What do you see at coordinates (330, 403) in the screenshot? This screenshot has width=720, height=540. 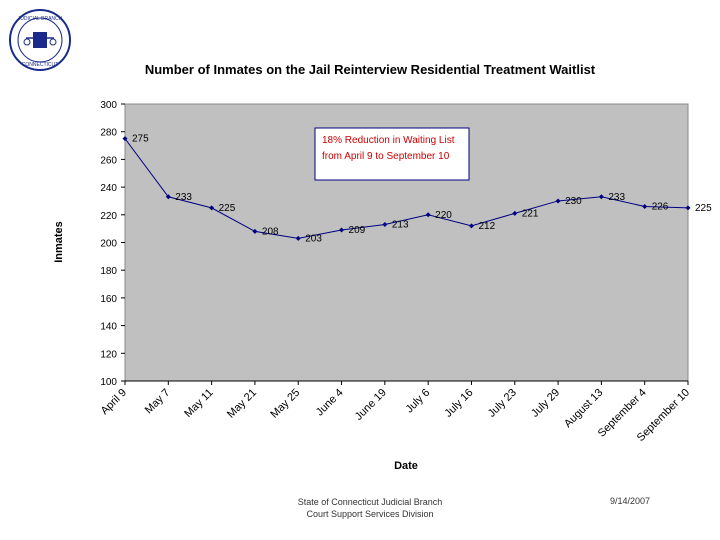 I see `x-tick-label: June 4` at bounding box center [330, 403].